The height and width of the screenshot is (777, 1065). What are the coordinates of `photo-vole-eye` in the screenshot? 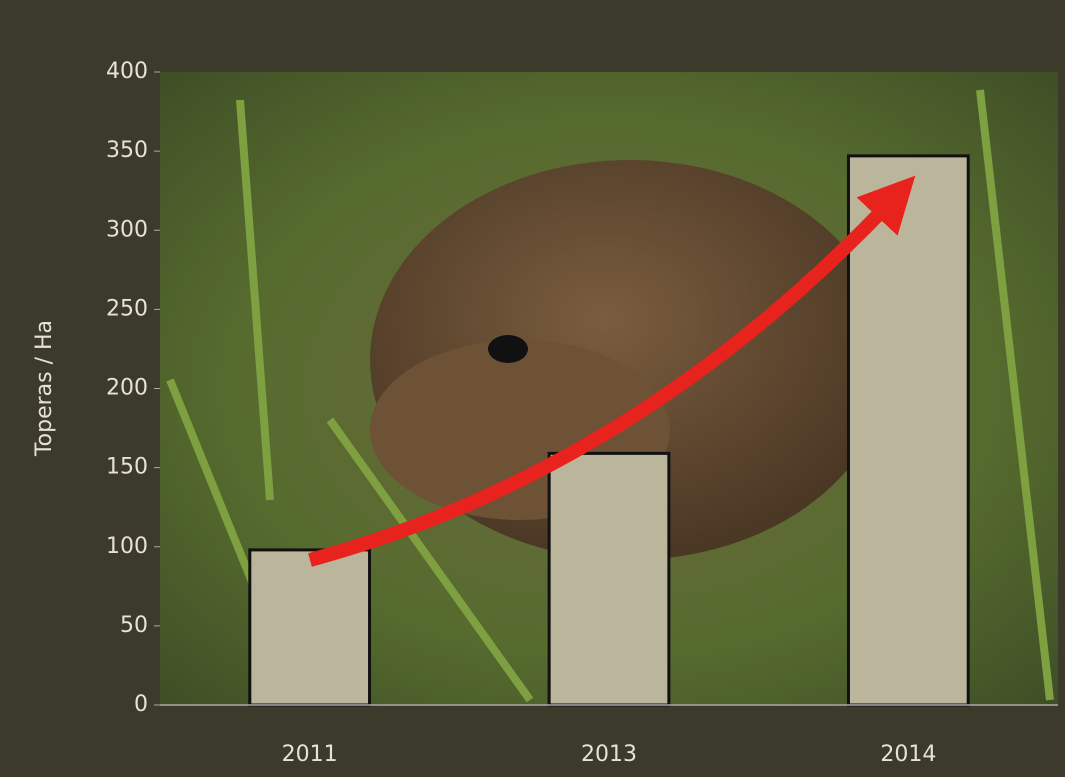 It's located at (508, 349).